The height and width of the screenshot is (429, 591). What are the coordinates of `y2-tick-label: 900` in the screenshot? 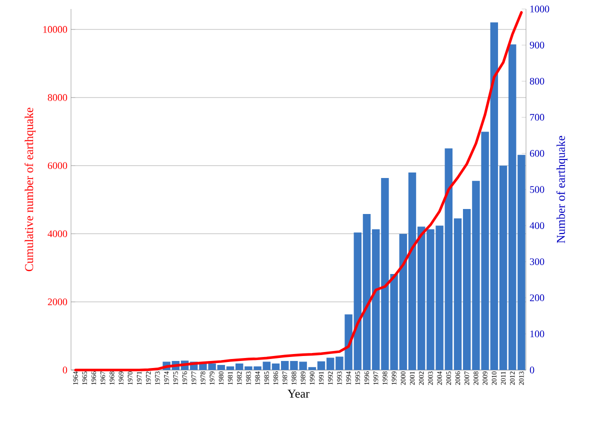 It's located at (537, 45).